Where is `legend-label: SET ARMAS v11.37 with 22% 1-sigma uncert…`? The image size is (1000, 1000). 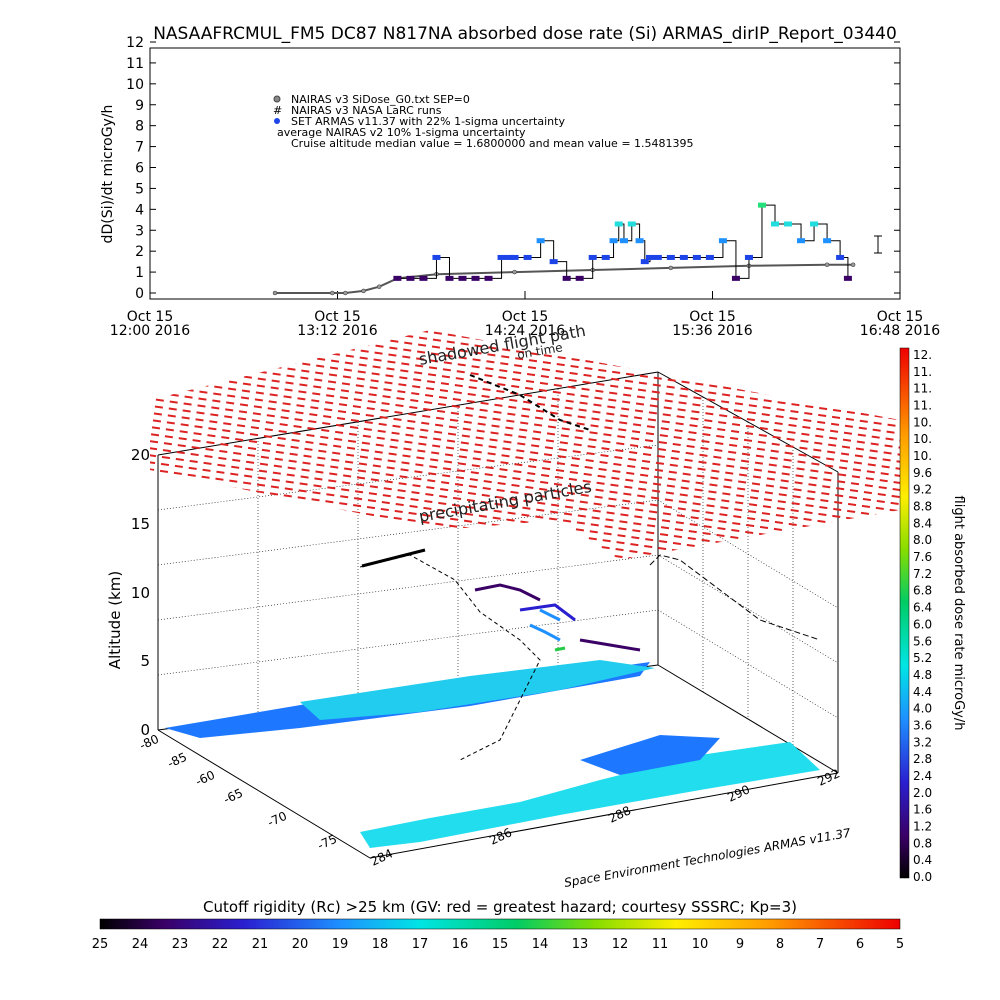
legend-label: SET ARMAS v11.37 with 22% 1-sigma uncert… is located at coordinates (428, 121).